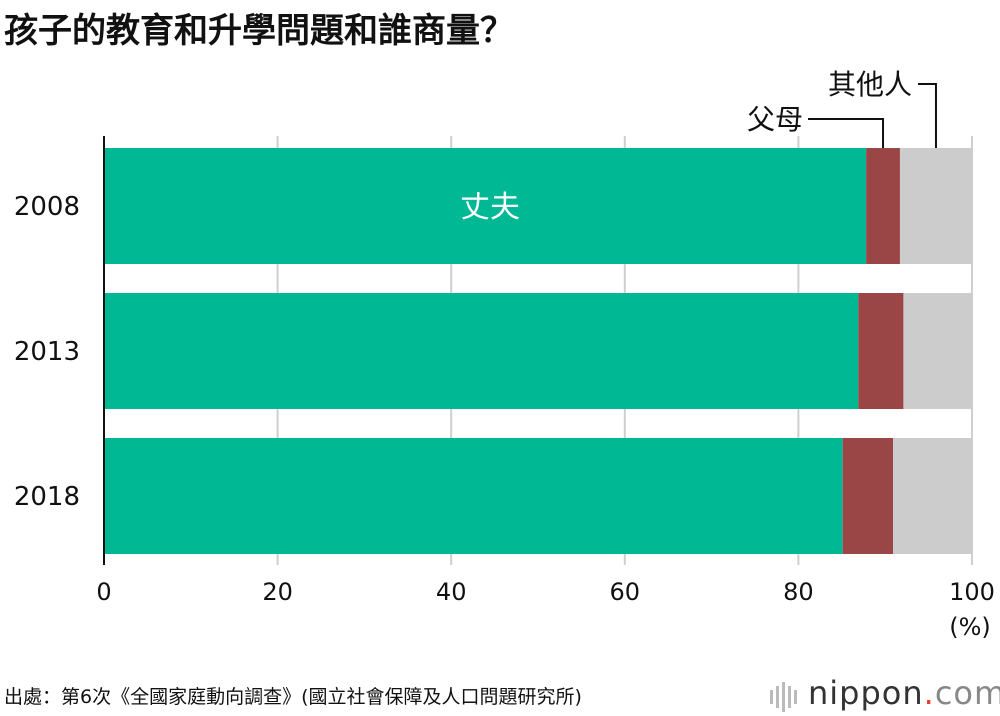 This screenshot has height=716, width=1000. Describe the element at coordinates (451, 592) in the screenshot. I see `x-tick-label-40: 40` at that location.